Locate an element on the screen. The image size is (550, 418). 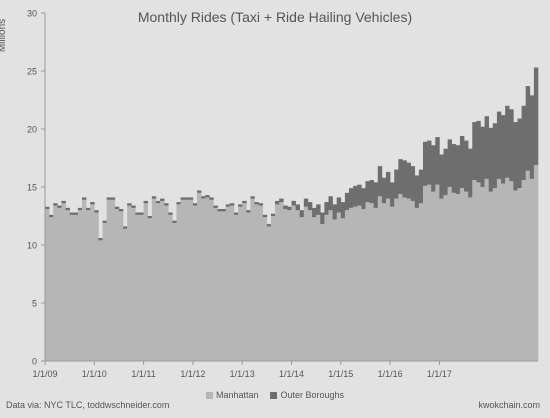
credit-note: kwokchain.com is located at coordinates (509, 405).